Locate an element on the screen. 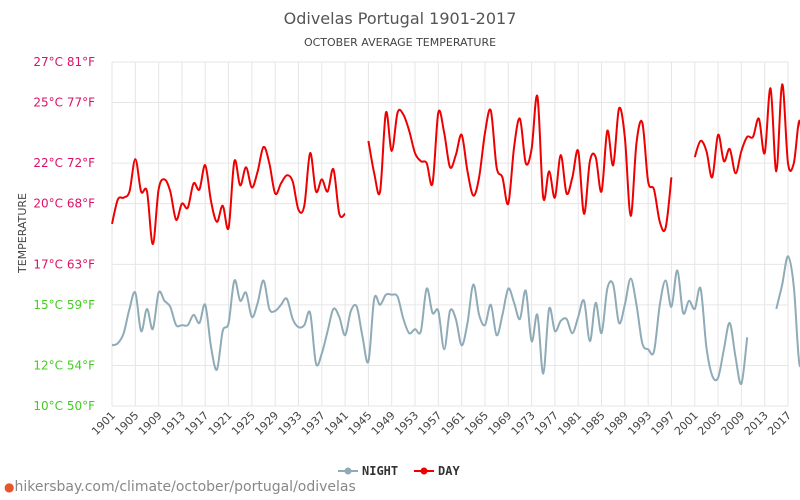 Image resolution: width=800 pixels, height=500 pixels. x-tick-label: 1969 is located at coordinates (499, 423).